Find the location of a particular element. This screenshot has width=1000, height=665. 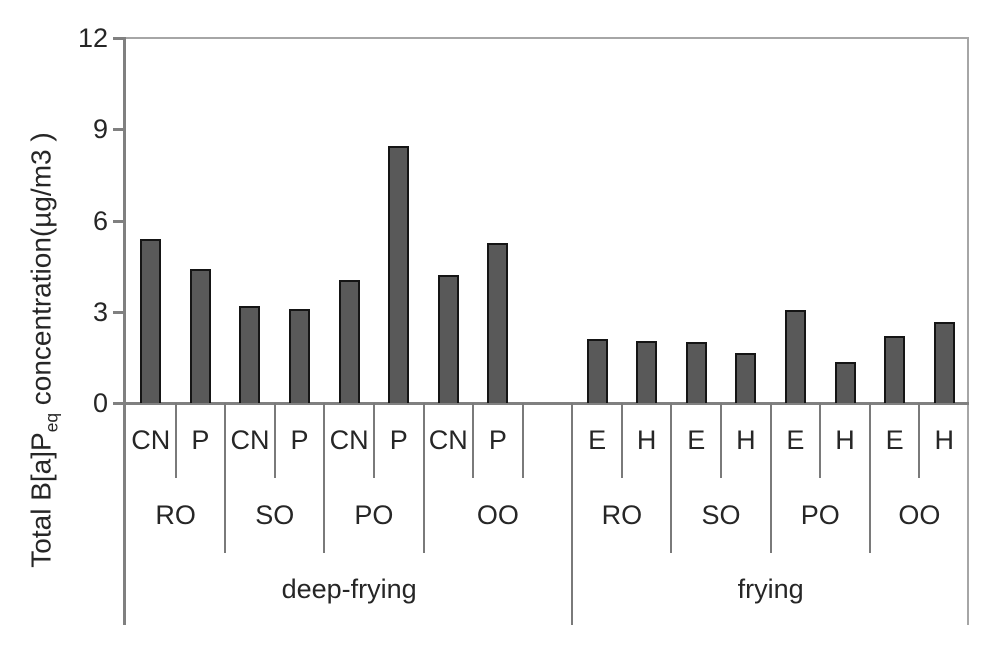

method-label-frying: frying is located at coordinates (770, 588).